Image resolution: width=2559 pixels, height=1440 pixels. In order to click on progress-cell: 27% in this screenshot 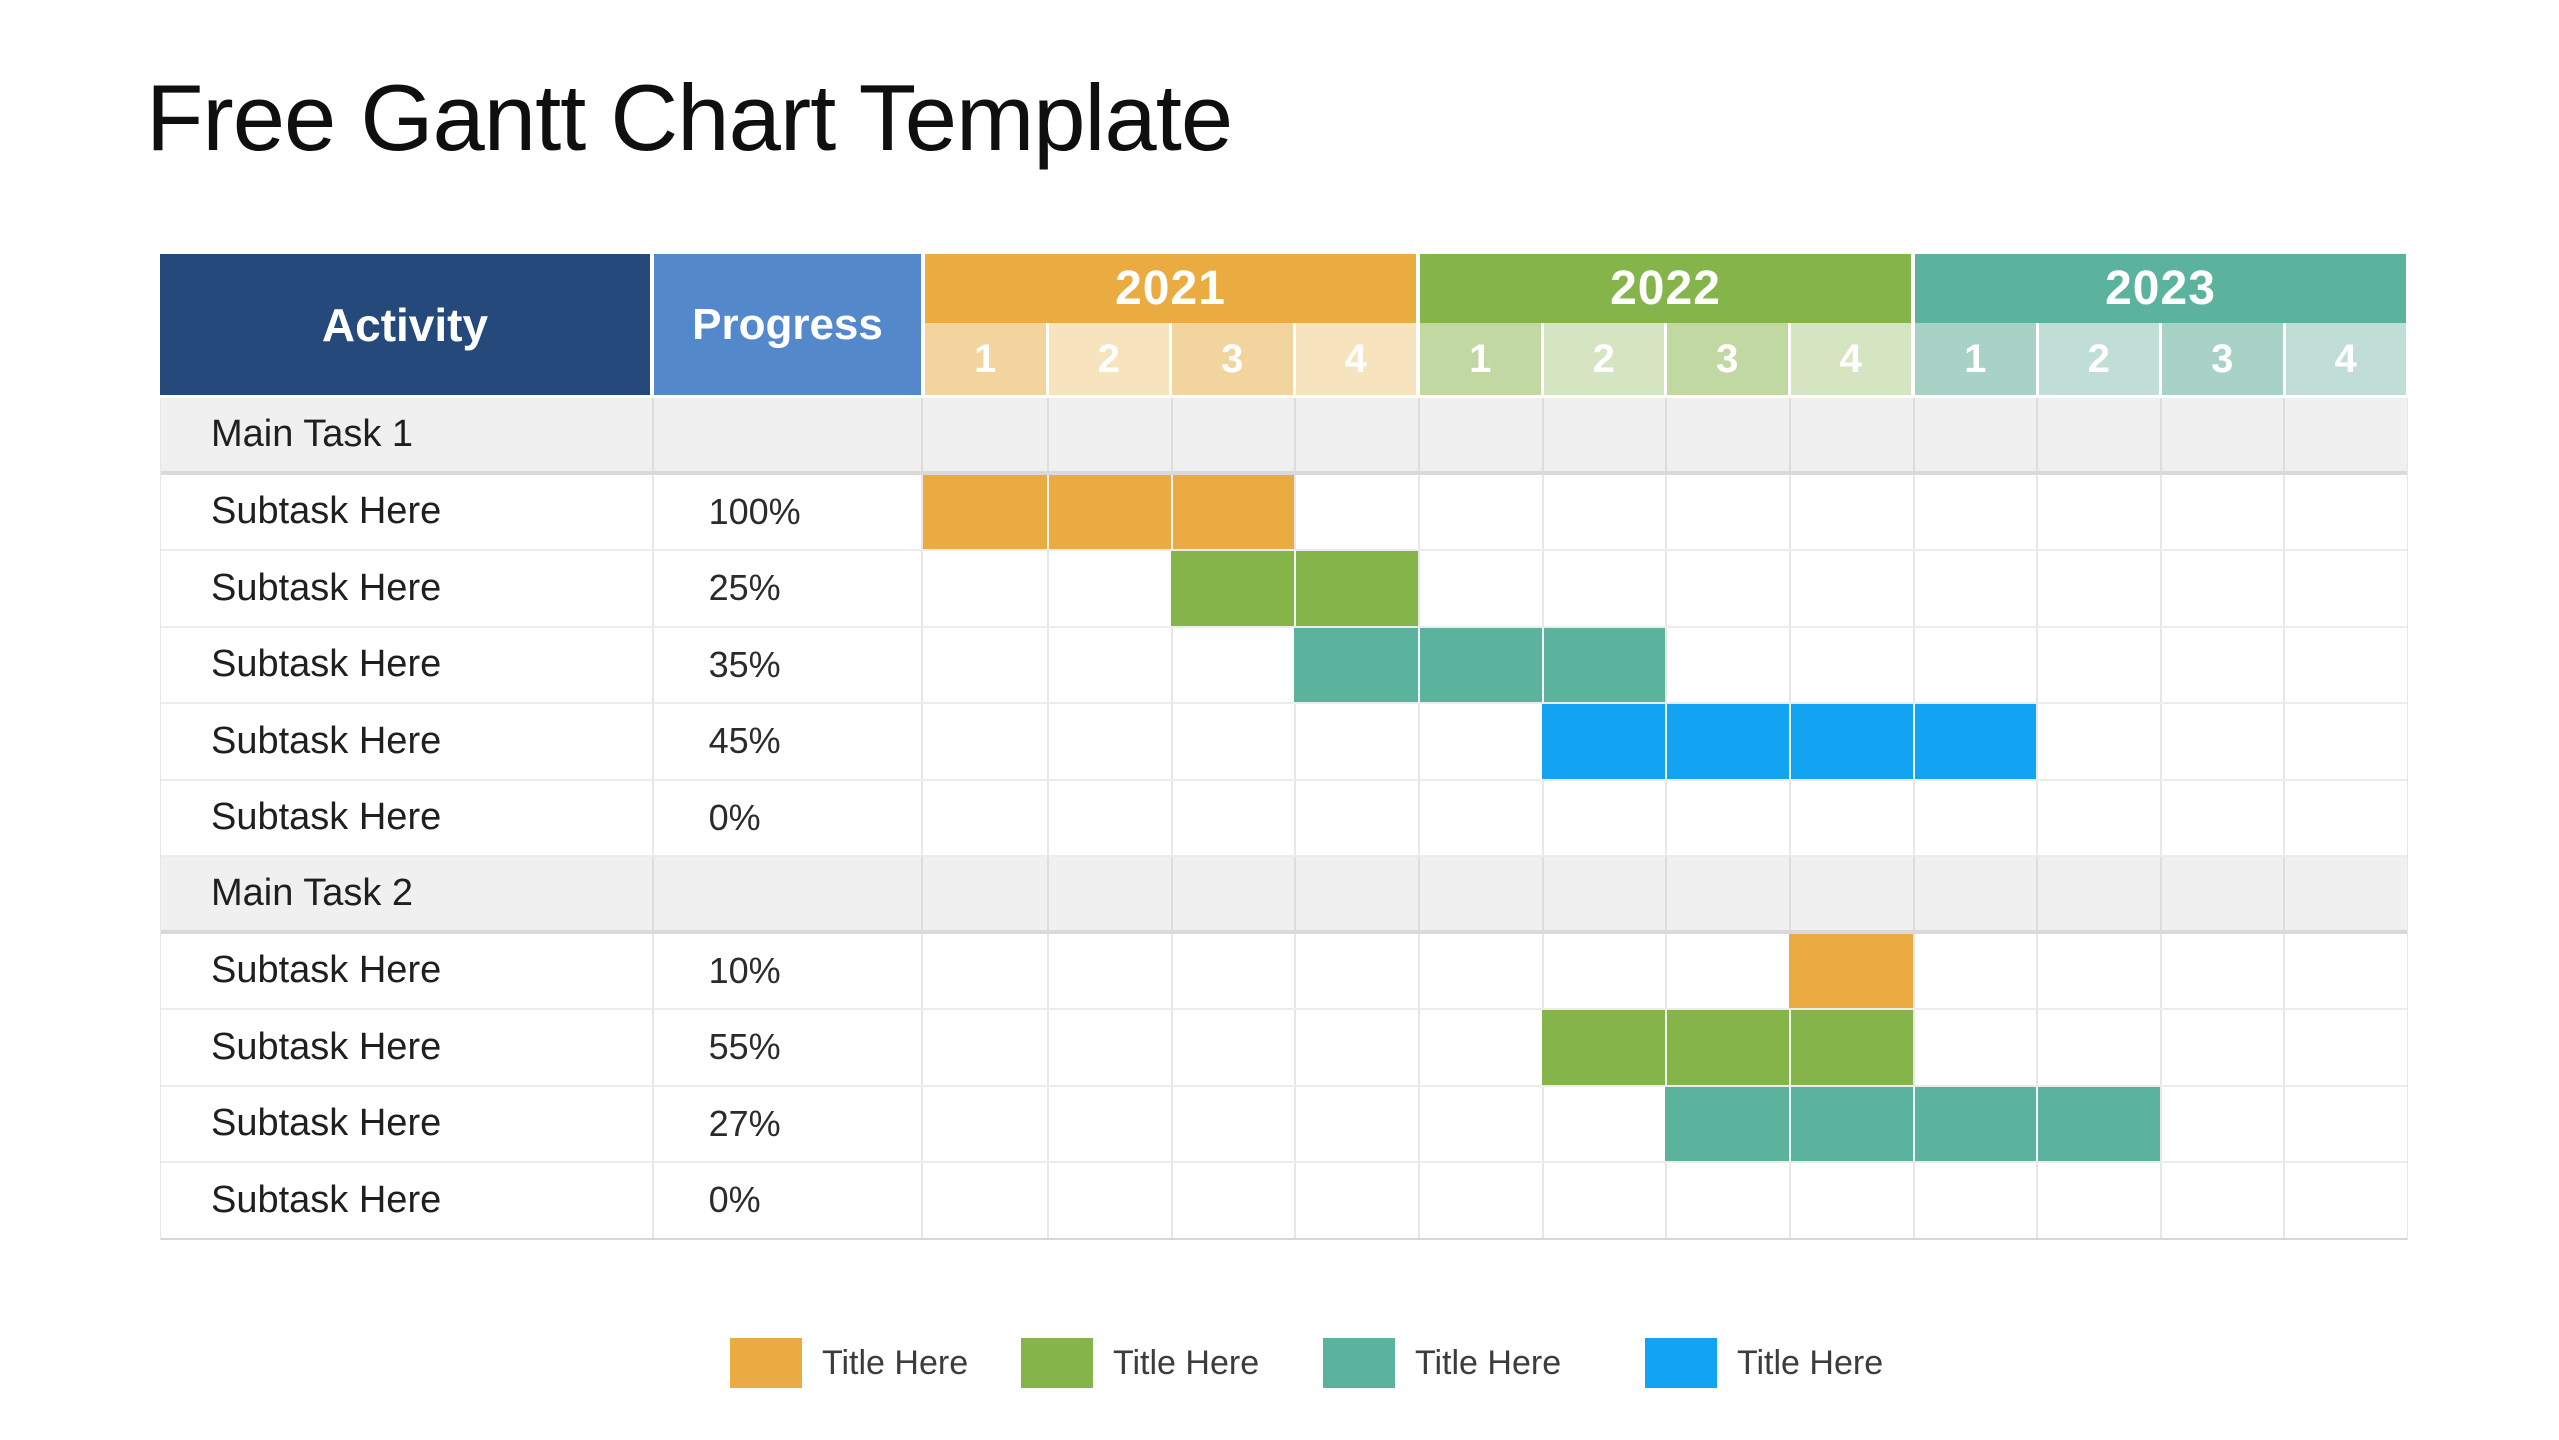, I will do `click(789, 1123)`.